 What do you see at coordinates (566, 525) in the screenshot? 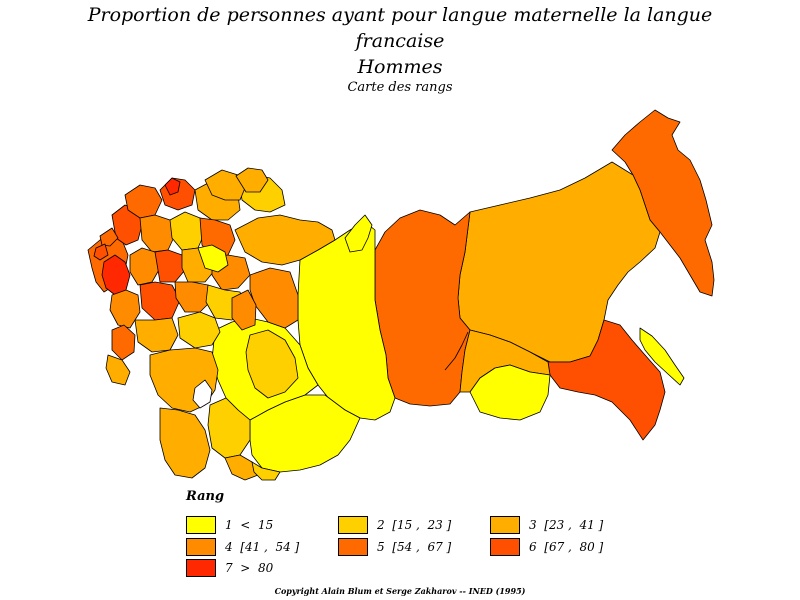
I see `legend-label-3: 3 [23 , 41 ]` at bounding box center [566, 525].